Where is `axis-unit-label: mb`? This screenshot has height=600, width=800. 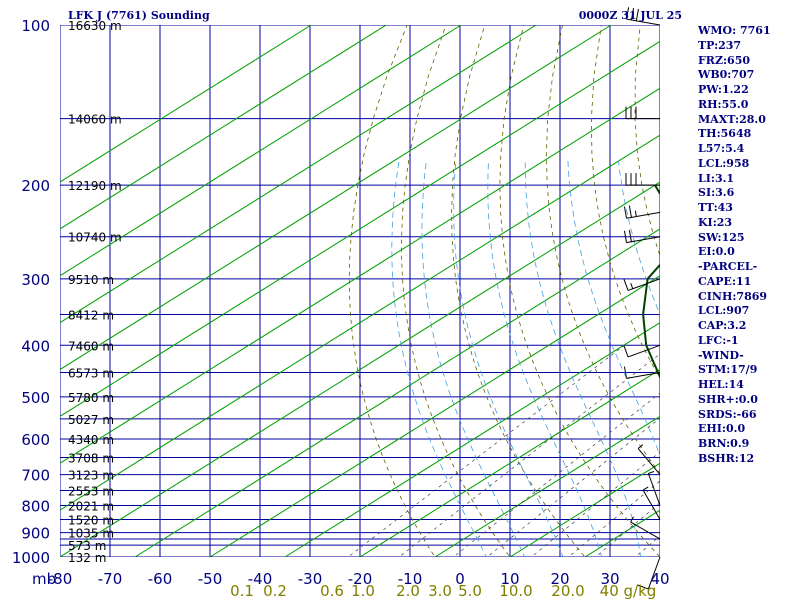 axis-unit-label: mb is located at coordinates (44, 579).